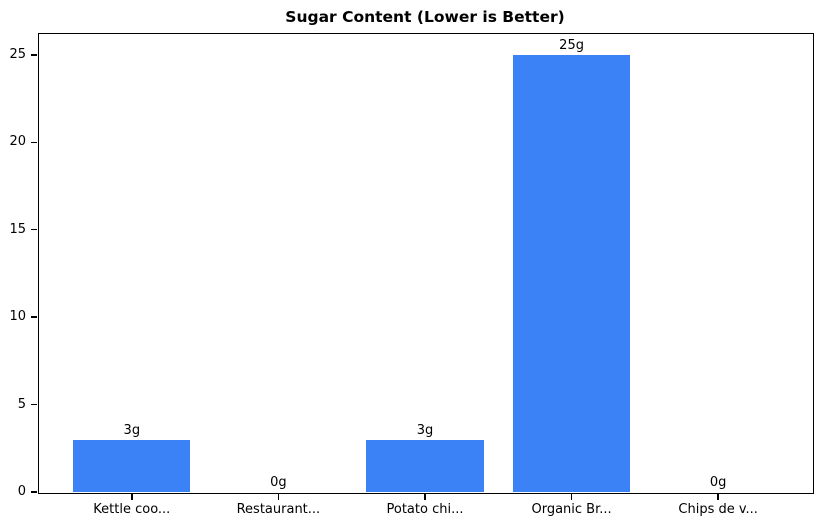 This screenshot has height=528, width=822. I want to click on y-tick-label: 25, so click(17, 54).